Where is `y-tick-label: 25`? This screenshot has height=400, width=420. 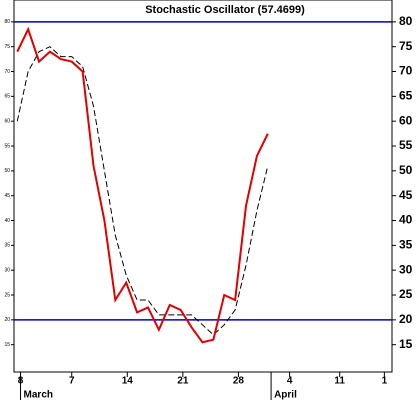 y-tick-label: 25 is located at coordinates (406, 294).